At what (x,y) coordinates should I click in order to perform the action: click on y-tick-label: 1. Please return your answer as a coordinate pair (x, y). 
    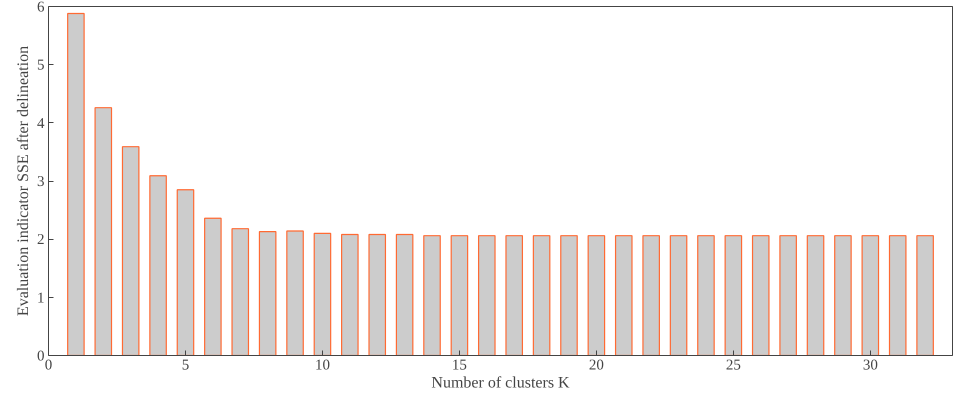
    Looking at the image, I should click on (40, 298).